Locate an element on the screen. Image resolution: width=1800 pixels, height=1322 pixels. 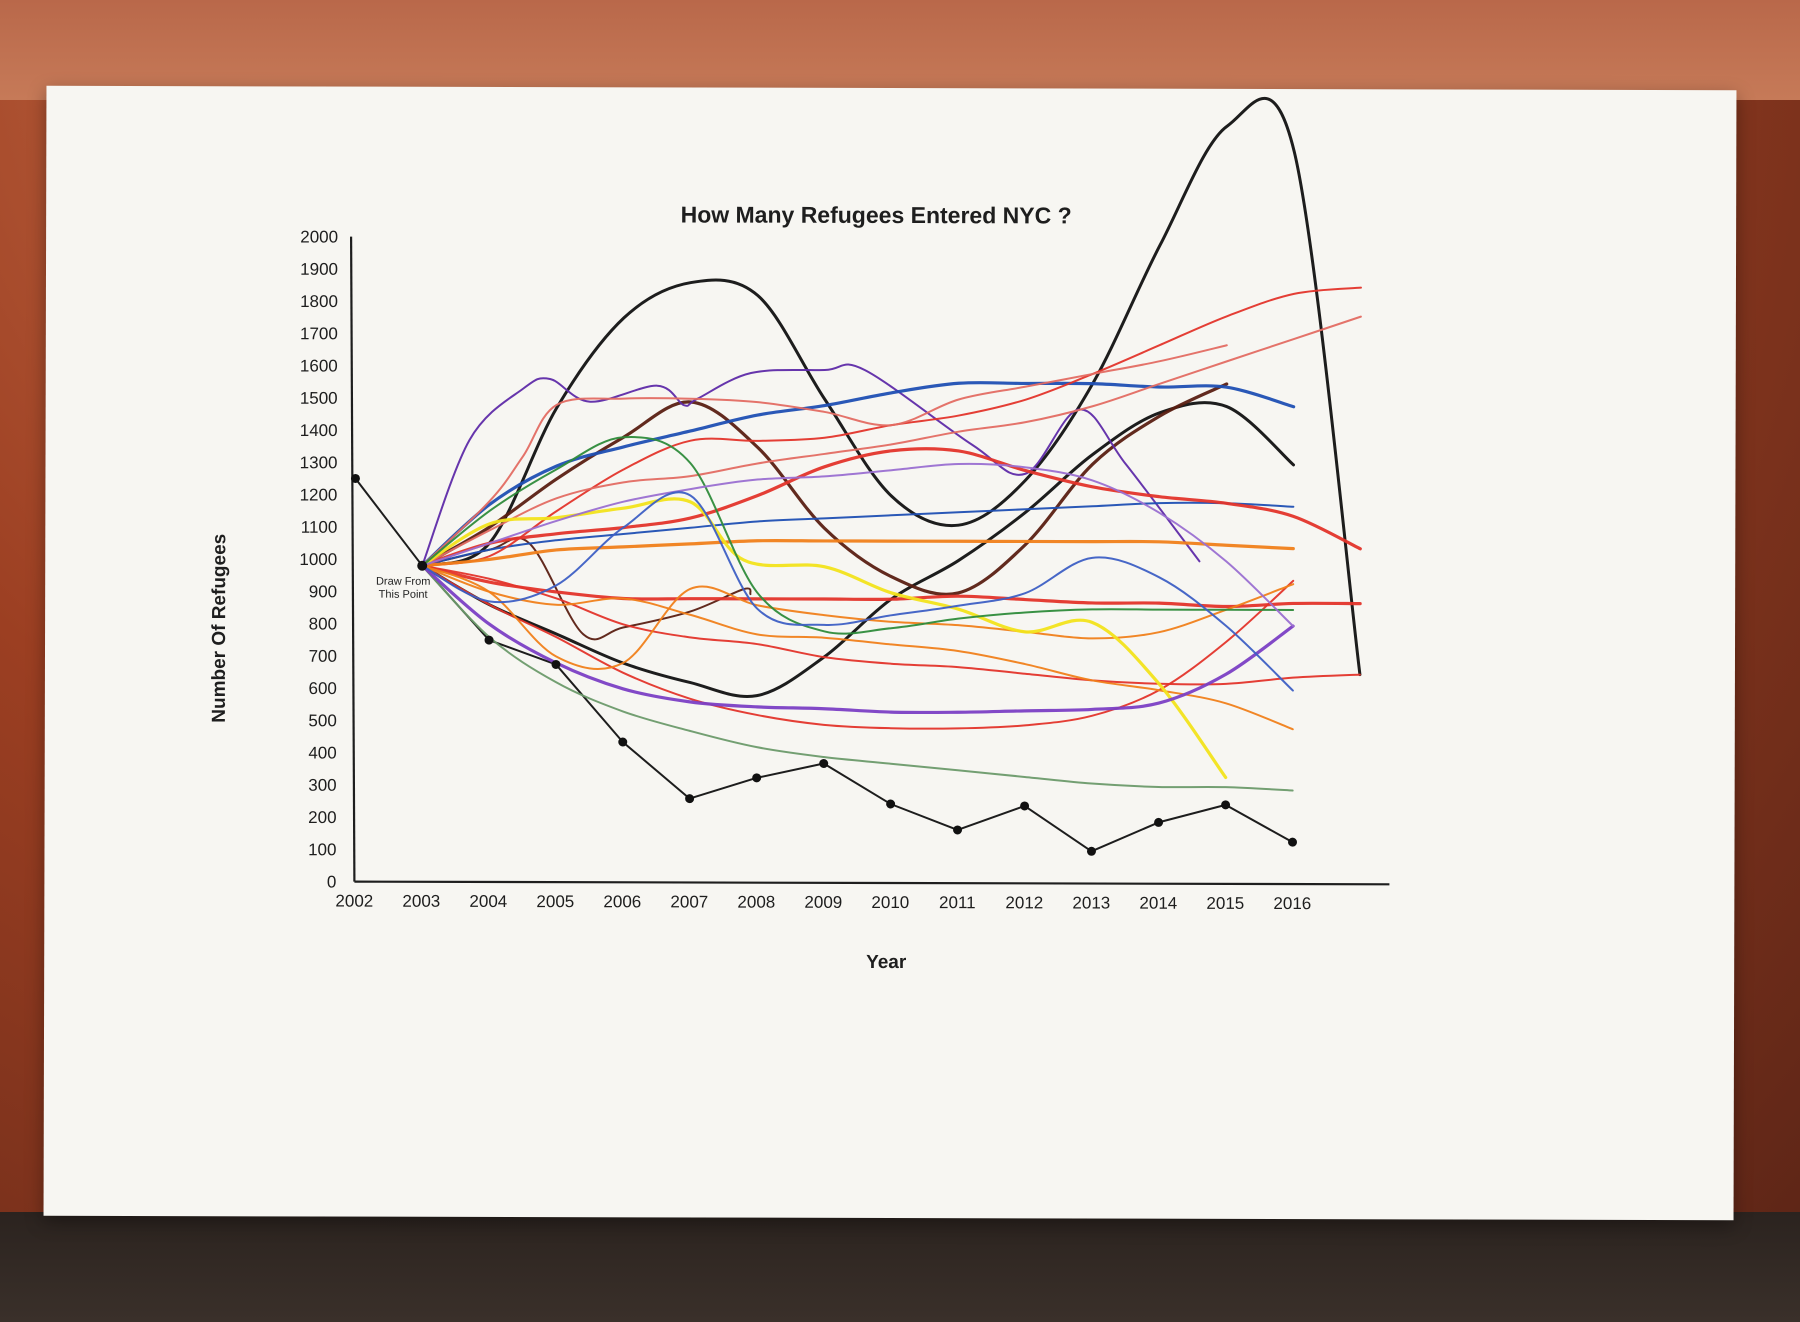
y-tick-label: 1900 is located at coordinates (319, 269).